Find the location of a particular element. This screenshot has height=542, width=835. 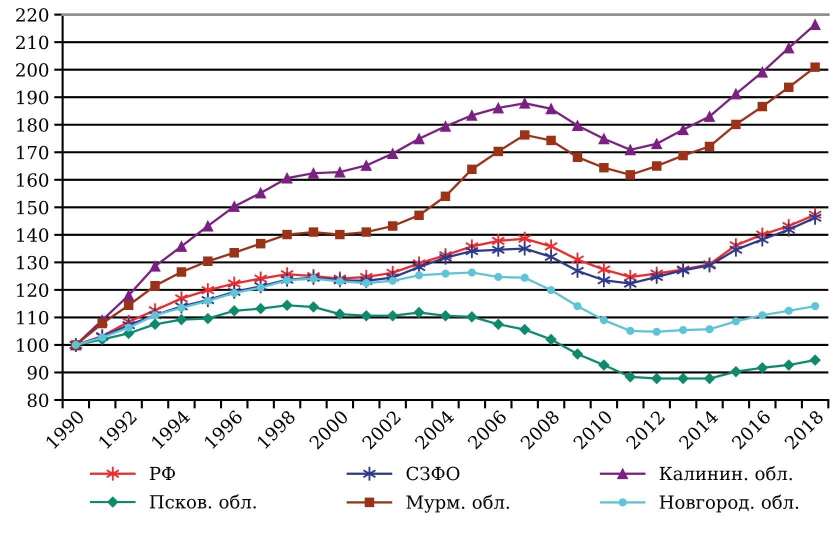

legend-label: РФ is located at coordinates (162, 473).